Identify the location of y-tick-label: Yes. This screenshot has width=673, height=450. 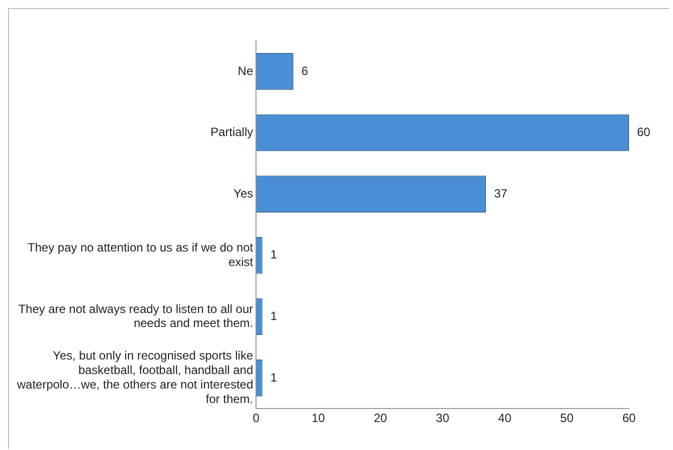
(244, 193).